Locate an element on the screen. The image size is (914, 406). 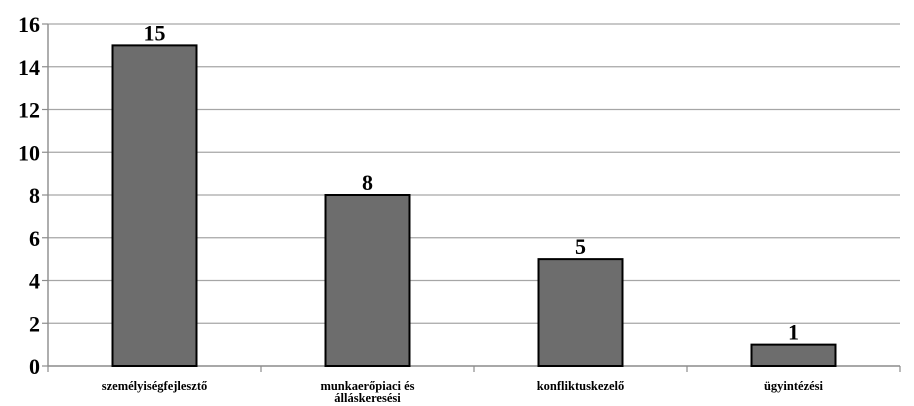
data-label: 8 is located at coordinates (367, 182).